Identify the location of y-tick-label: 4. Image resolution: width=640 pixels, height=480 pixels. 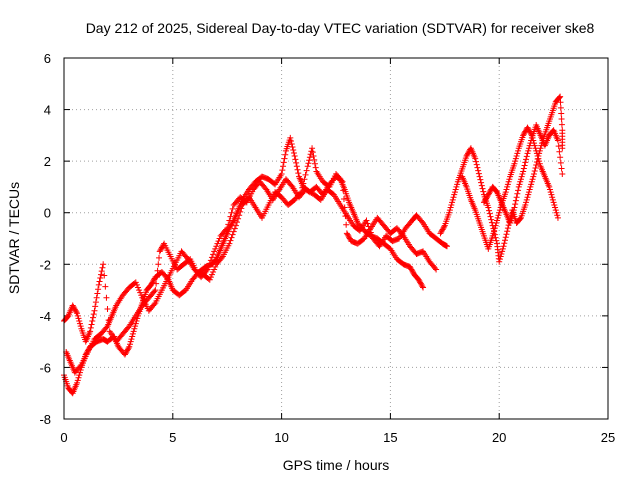
(47, 110).